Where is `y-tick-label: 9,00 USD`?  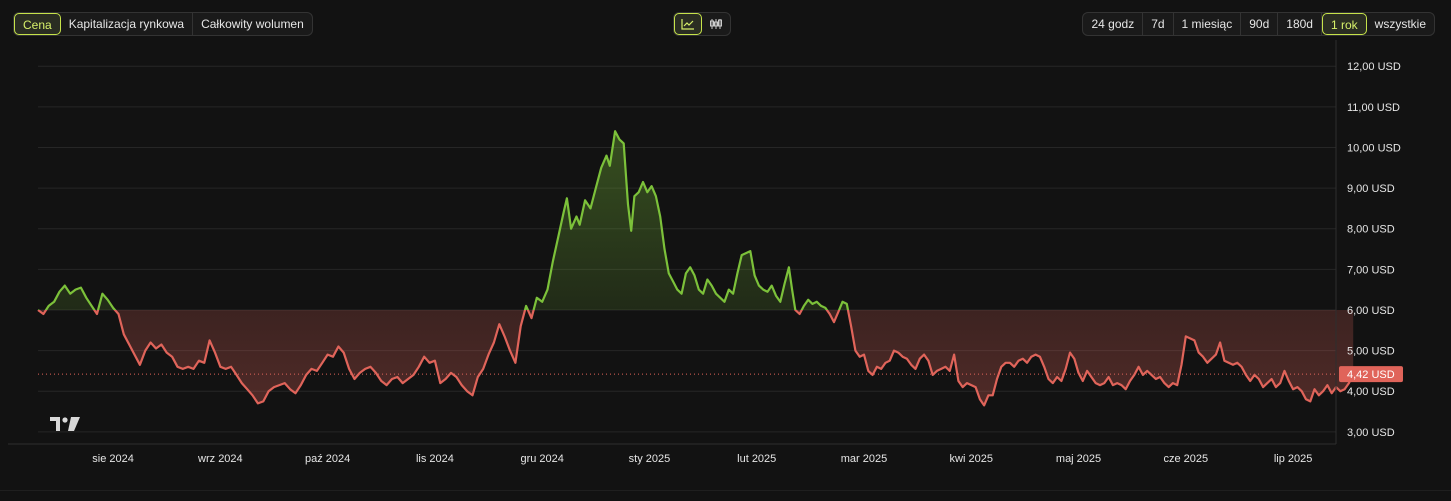
y-tick-label: 9,00 USD is located at coordinates (1371, 189).